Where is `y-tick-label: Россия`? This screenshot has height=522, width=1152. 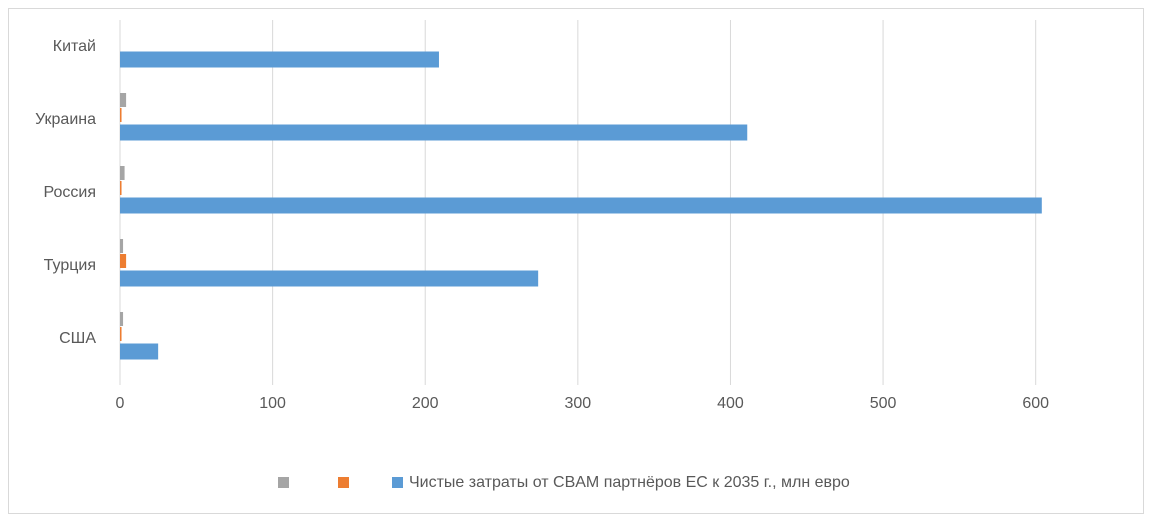
y-tick-label: Россия is located at coordinates (70, 192).